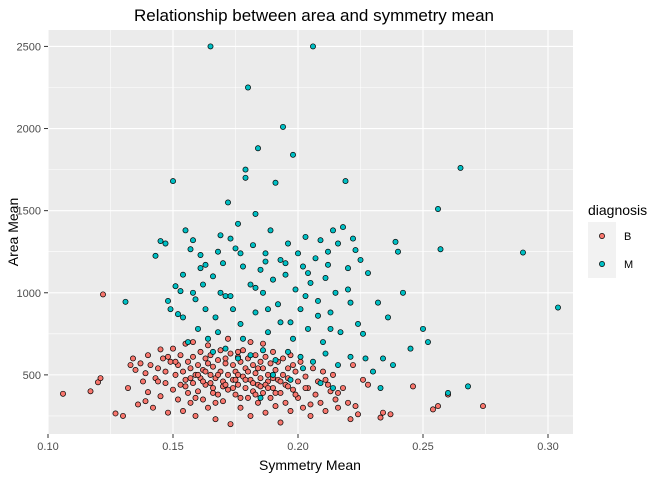 Image resolution: width=672 pixels, height=480 pixels. What do you see at coordinates (602, 236) in the screenshot?
I see `legend-marker-B` at bounding box center [602, 236].